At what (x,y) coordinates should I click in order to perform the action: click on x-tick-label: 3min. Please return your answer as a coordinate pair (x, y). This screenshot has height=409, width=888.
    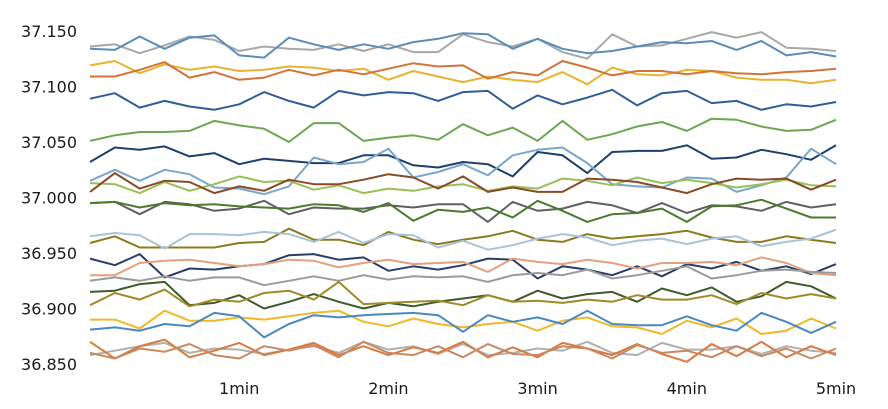
    Looking at the image, I should click on (537, 388).